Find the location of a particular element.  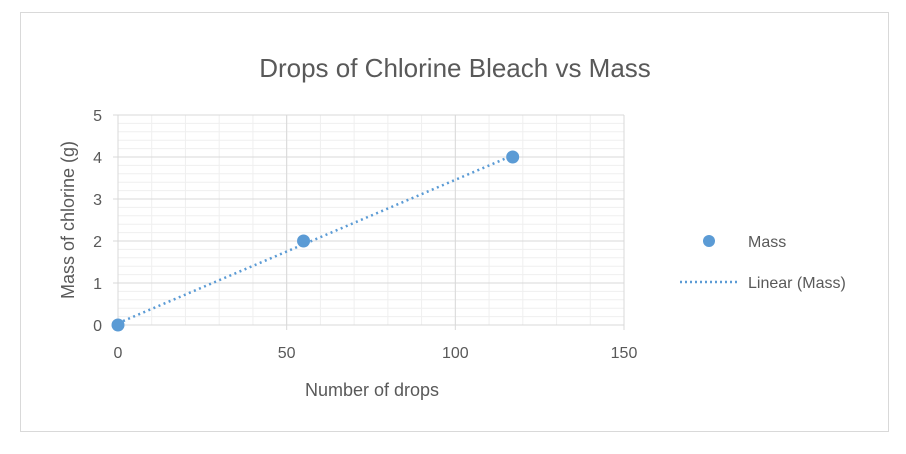

legend-label-trendline: Linear (Mass) is located at coordinates (797, 283).